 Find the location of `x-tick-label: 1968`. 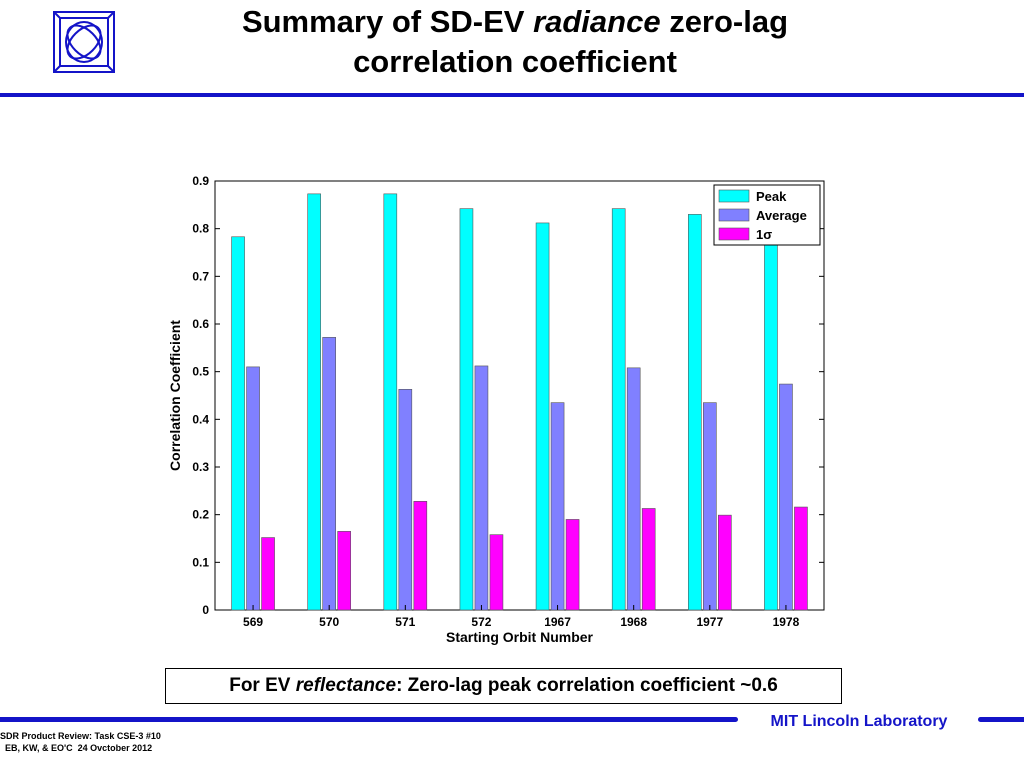

x-tick-label: 1968 is located at coordinates (633, 622).